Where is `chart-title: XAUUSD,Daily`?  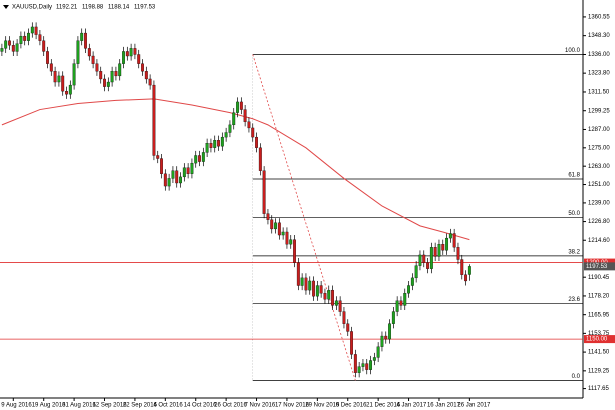
chart-title: XAUUSD,Daily is located at coordinates (32, 8).